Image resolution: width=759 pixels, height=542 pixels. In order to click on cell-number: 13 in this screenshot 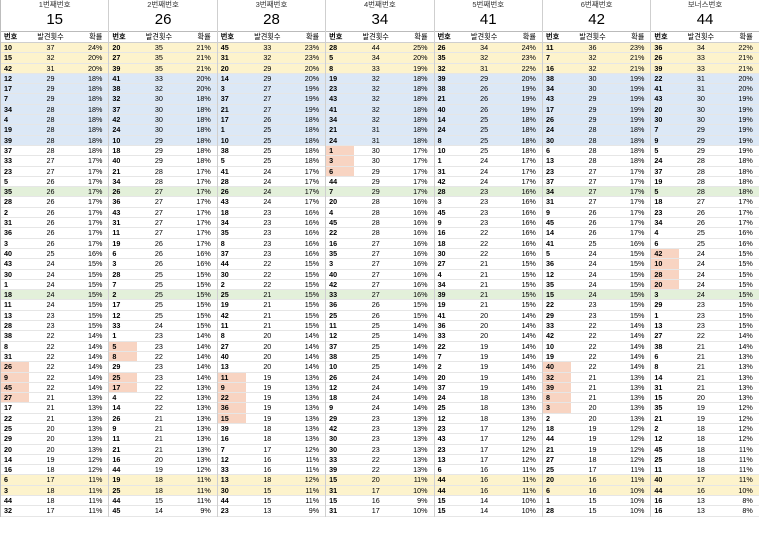, I will do `click(549, 161)`.